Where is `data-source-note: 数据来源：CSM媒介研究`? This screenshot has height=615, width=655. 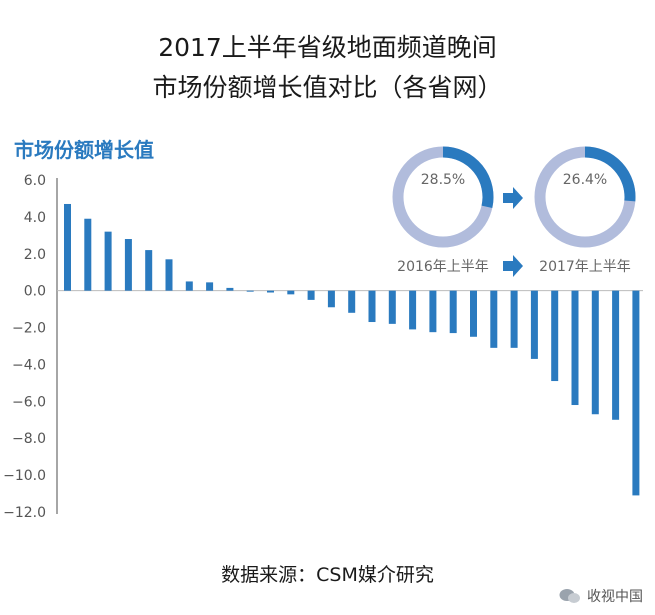
data-source-note: 数据来源：CSM媒介研究 is located at coordinates (327, 575).